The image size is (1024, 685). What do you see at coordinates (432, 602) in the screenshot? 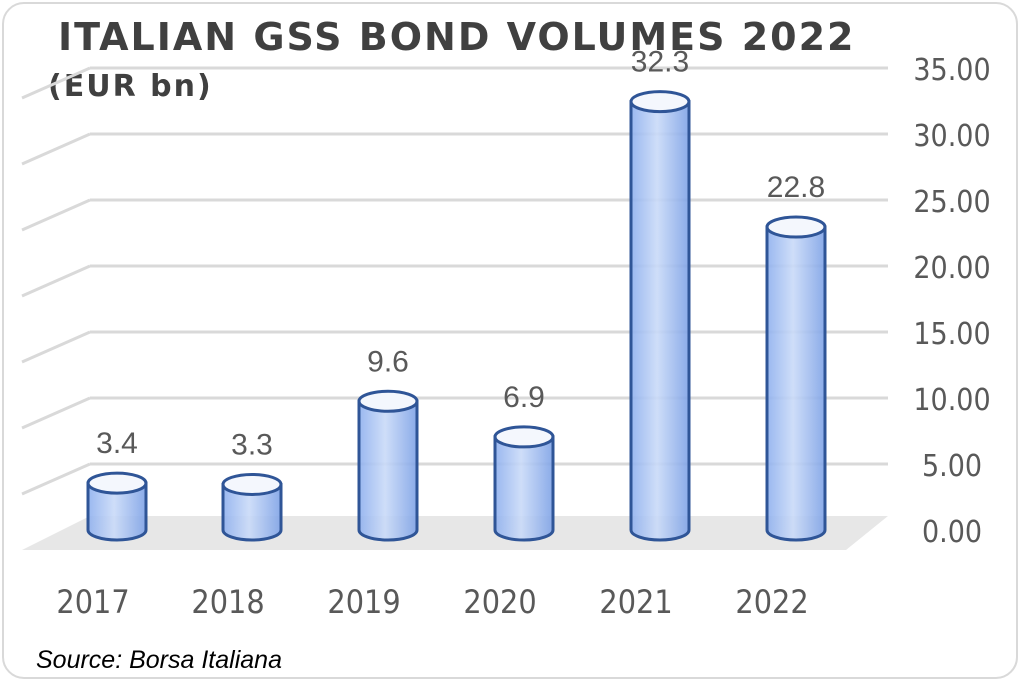
I see `x-axis-categories: 2017 2018 2019 2020 2021 2022` at bounding box center [432, 602].